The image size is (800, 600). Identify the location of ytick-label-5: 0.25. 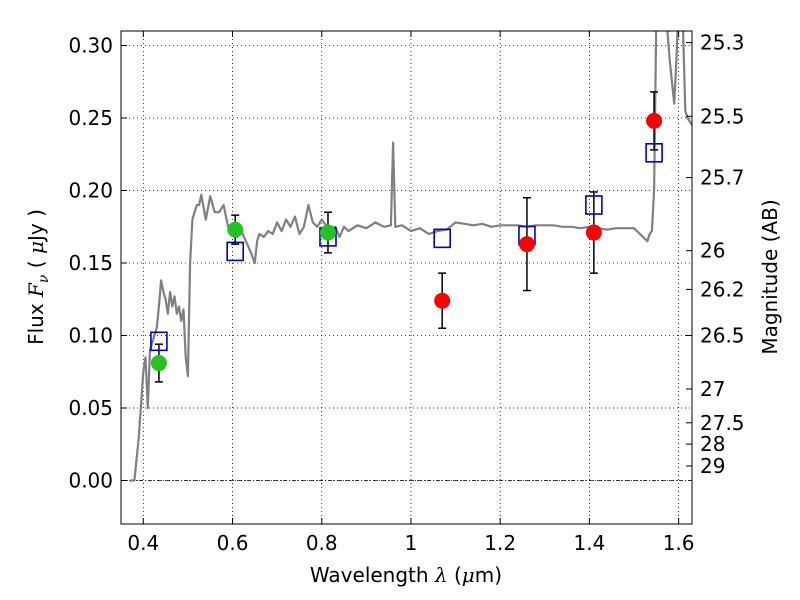
(90, 118).